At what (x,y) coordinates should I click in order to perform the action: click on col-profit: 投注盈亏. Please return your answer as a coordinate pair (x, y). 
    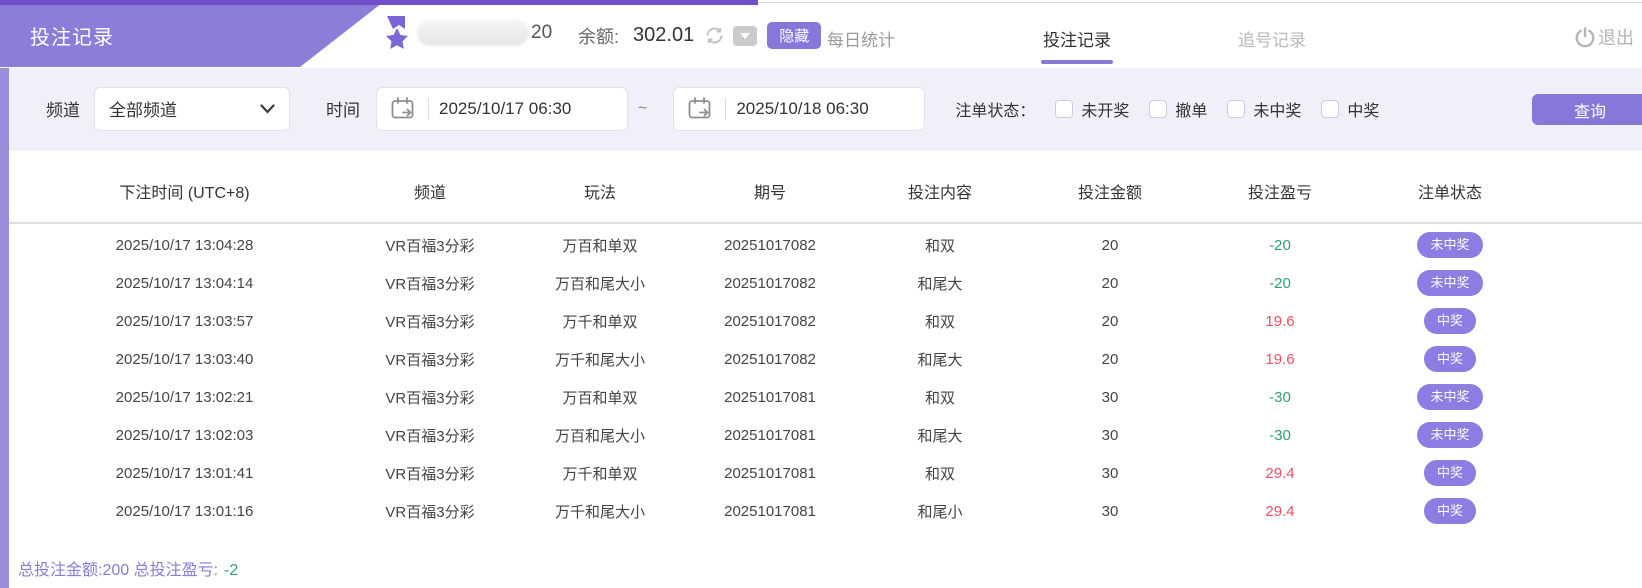
    Looking at the image, I should click on (1279, 193).